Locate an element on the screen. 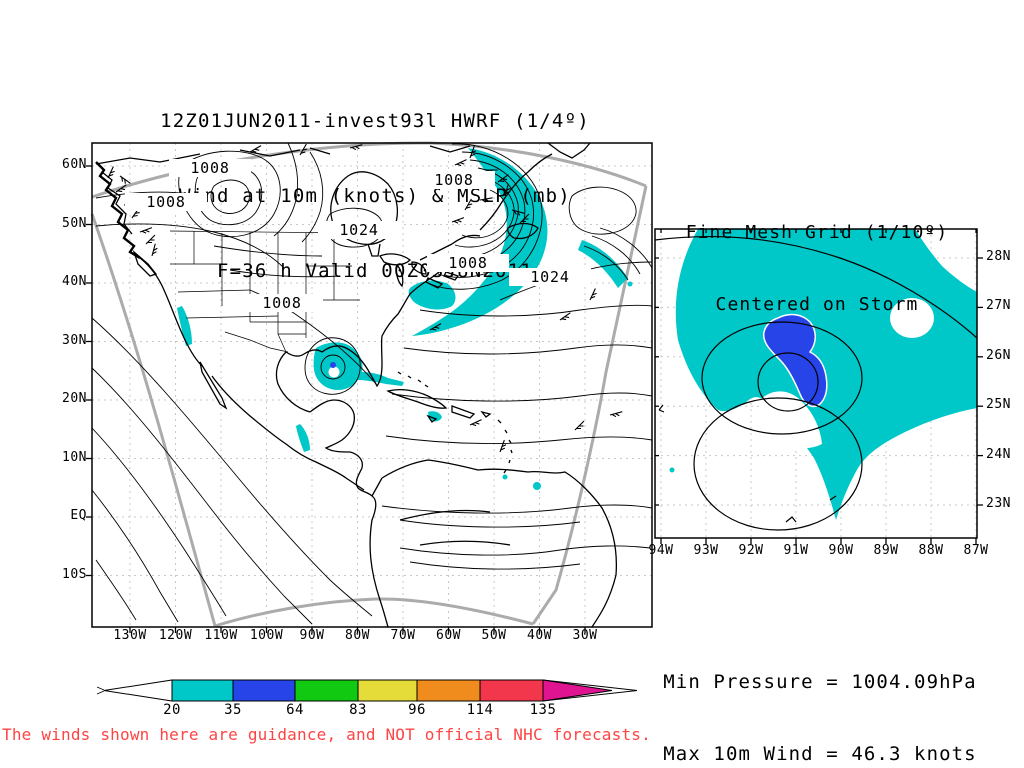  fine-mesh-lon-label: 92W is located at coordinates (751, 550).